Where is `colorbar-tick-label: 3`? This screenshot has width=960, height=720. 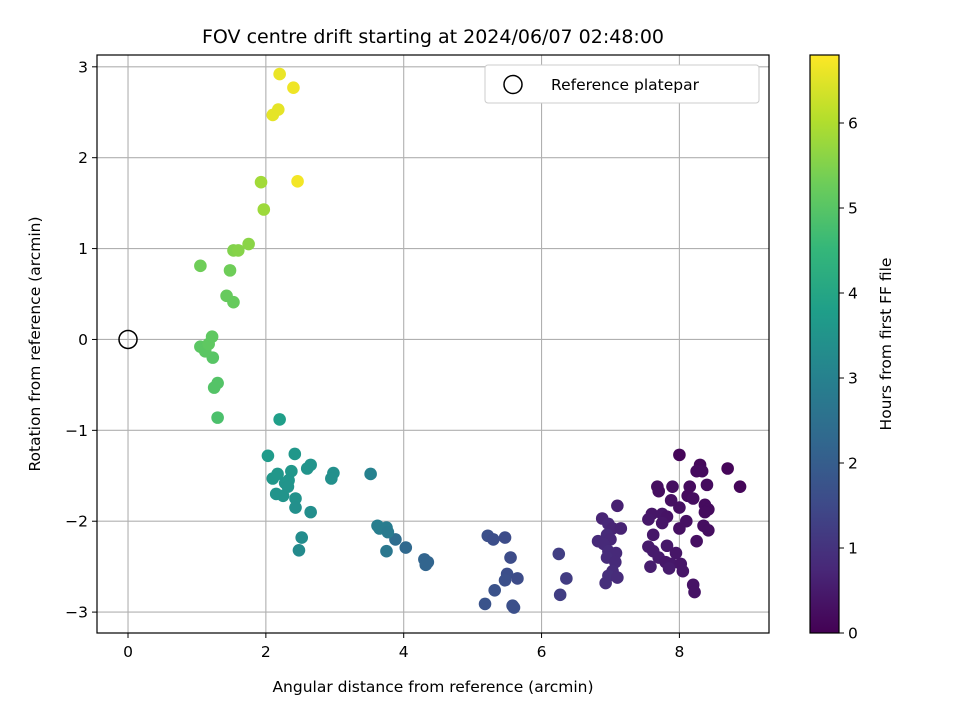
colorbar-tick-label: 3 is located at coordinates (853, 379).